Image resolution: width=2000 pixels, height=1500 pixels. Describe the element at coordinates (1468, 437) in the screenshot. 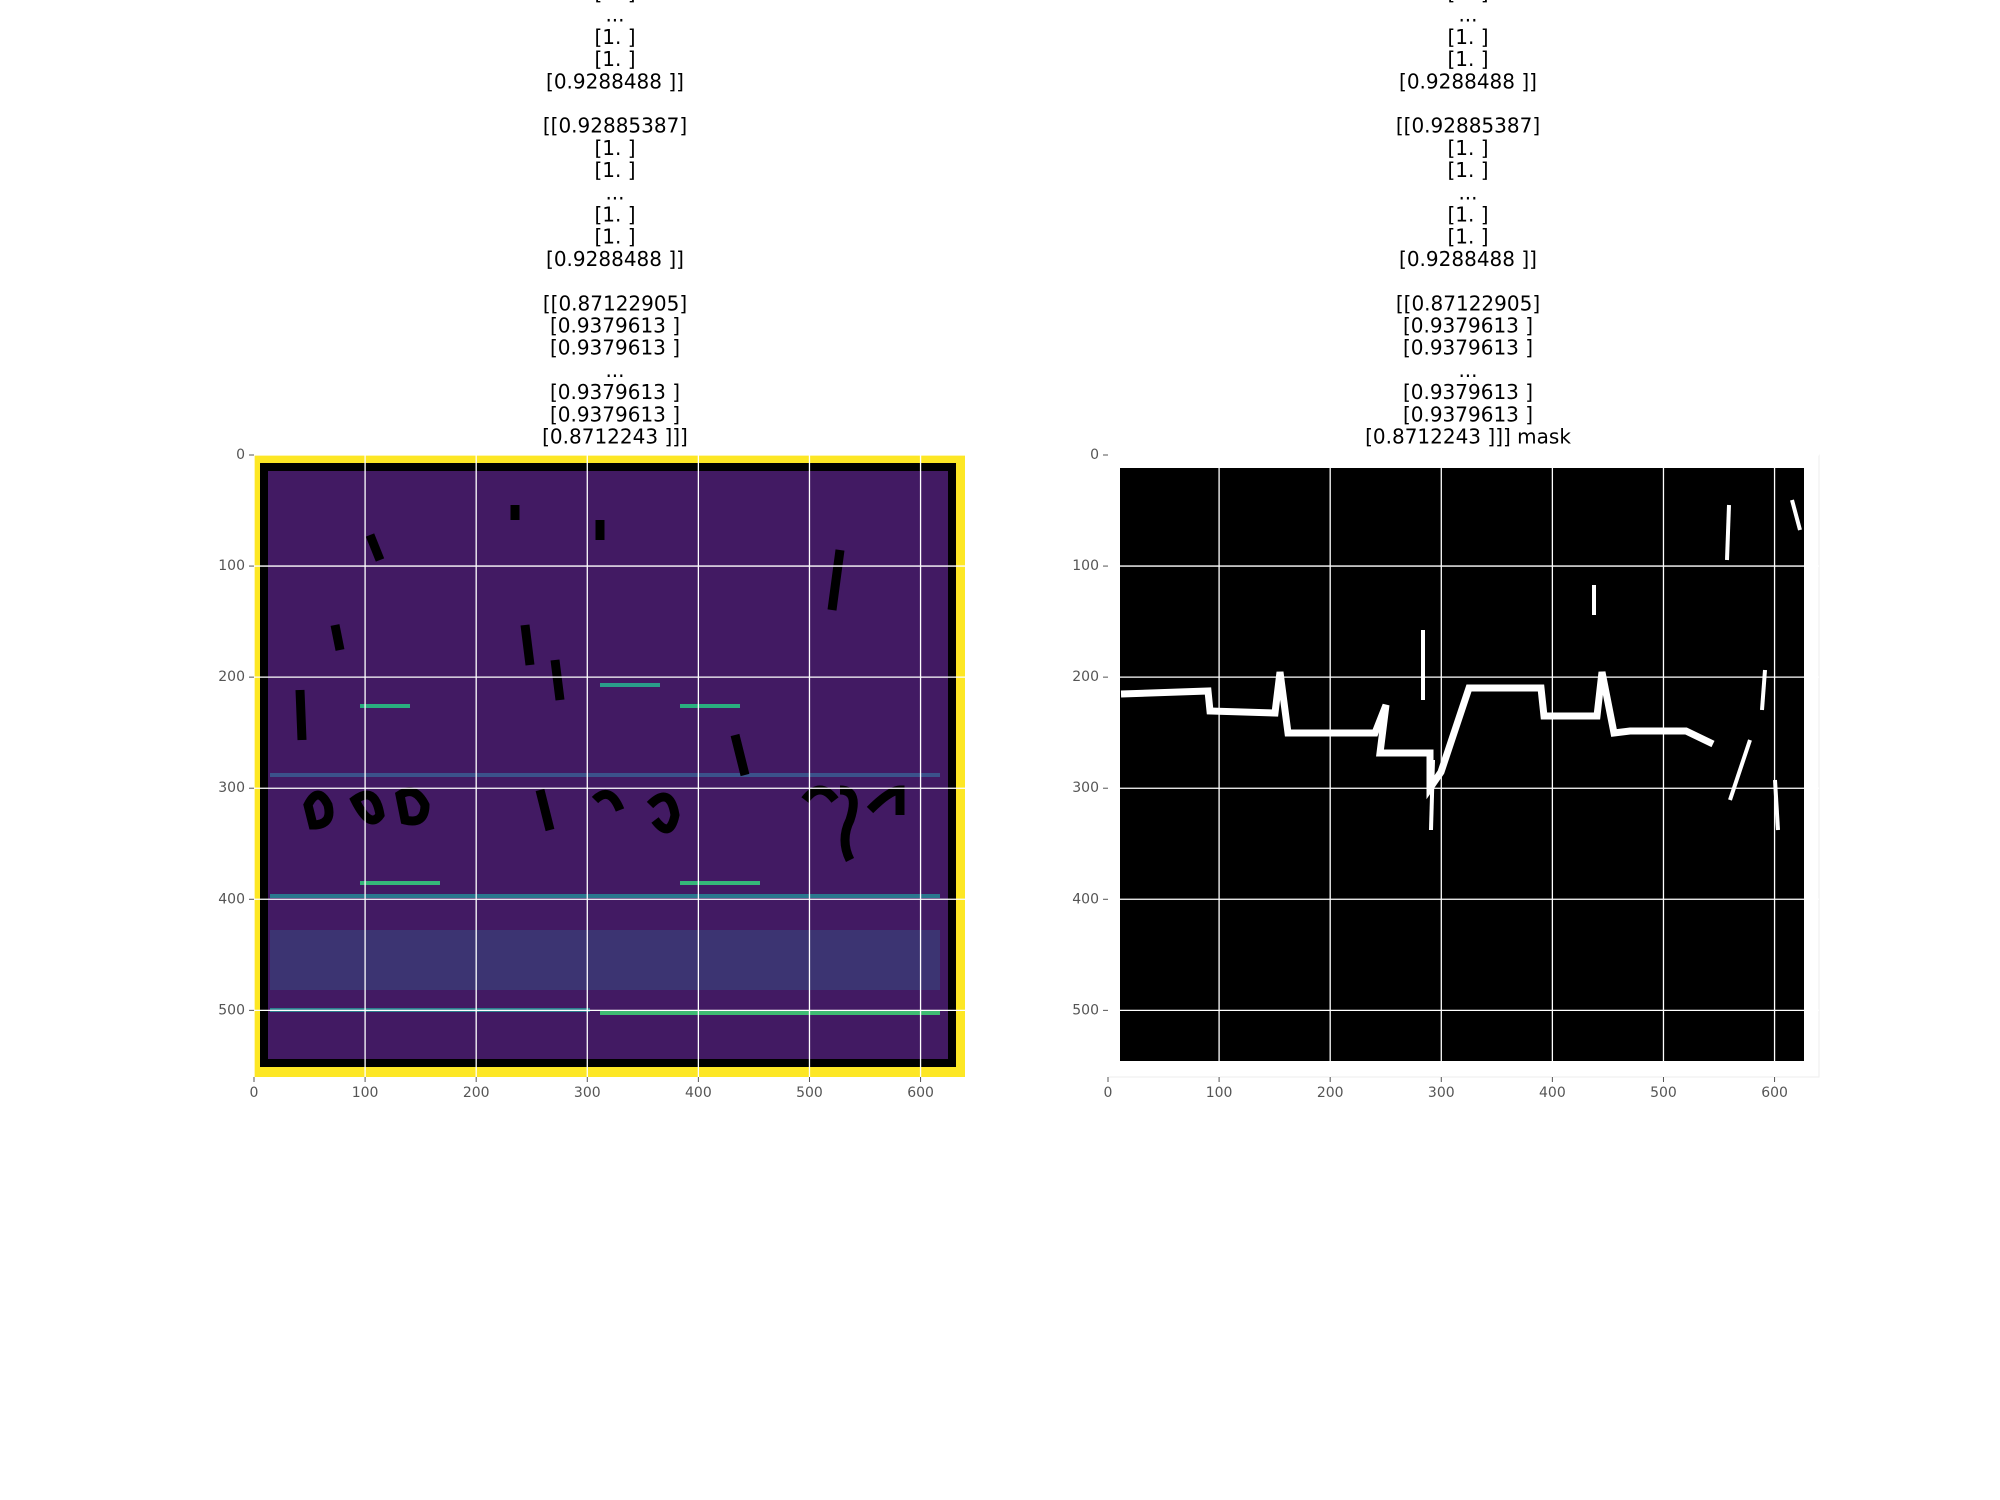

I see `title-line: [0.8712243 ]]] mask` at that location.